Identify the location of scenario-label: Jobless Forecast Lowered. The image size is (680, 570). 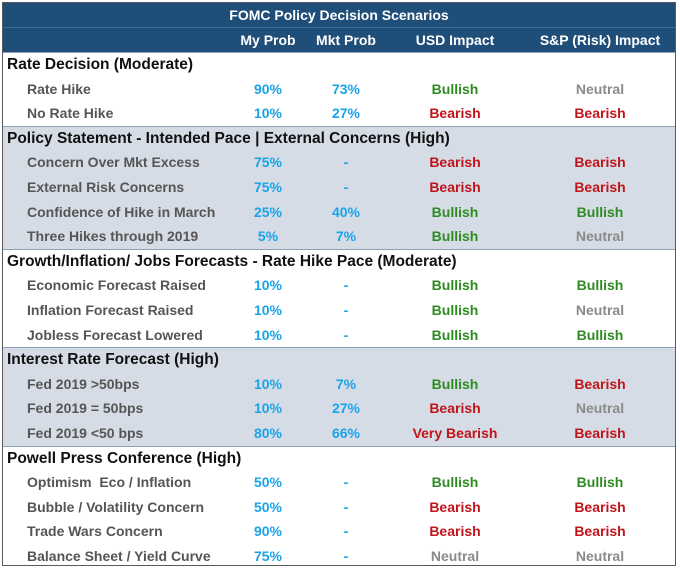
(115, 334).